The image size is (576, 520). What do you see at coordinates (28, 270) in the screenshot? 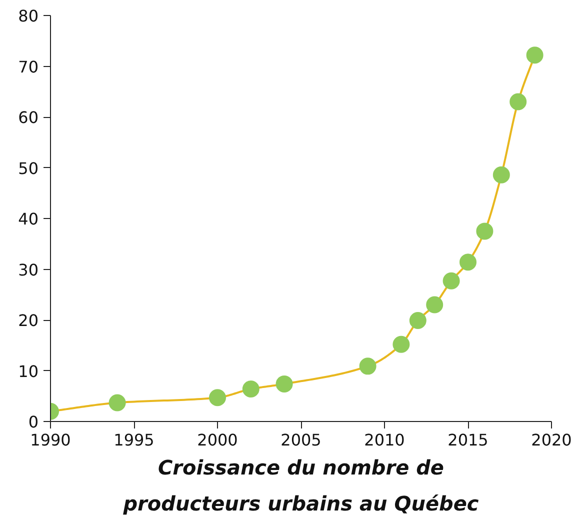
I see `y-tick-label: 30` at bounding box center [28, 270].